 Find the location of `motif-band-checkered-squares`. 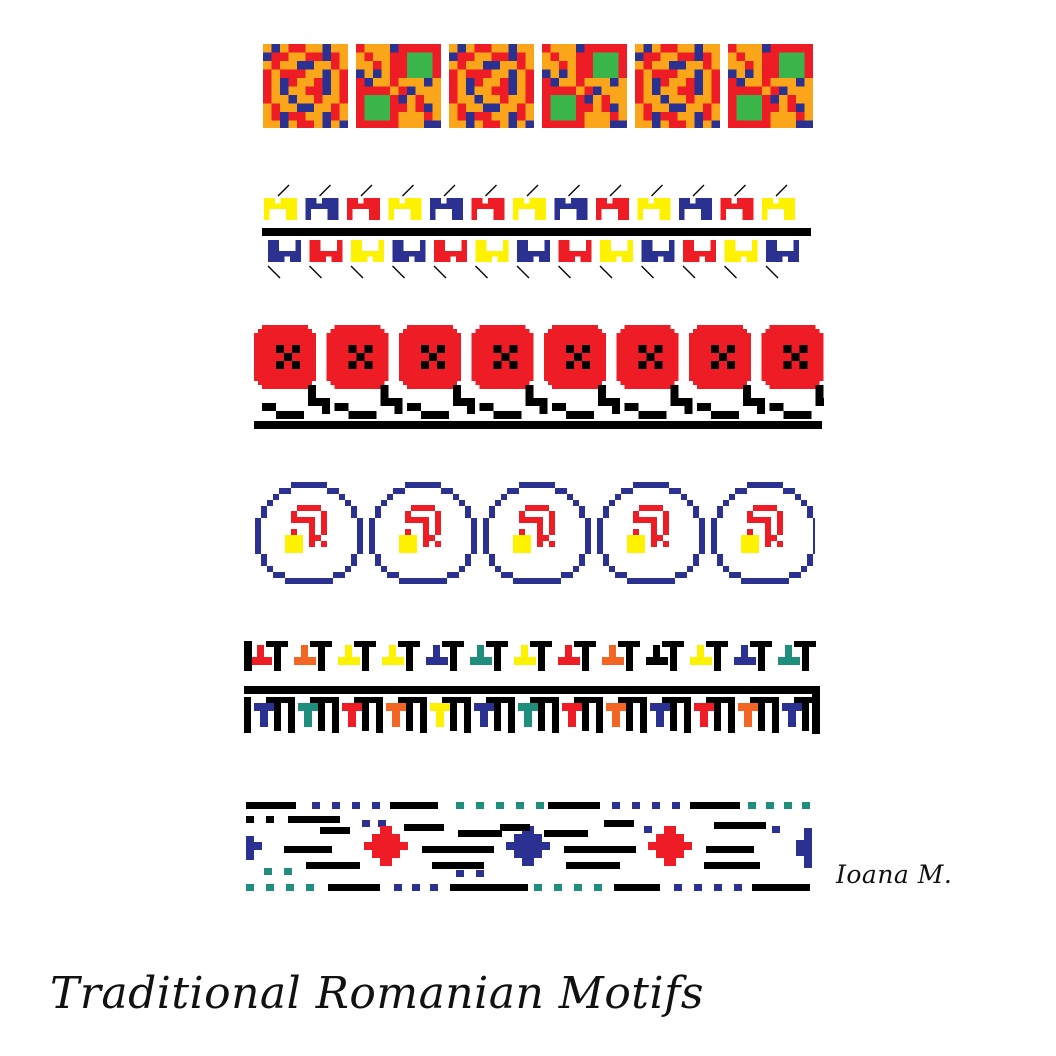

motif-band-checkered-squares is located at coordinates (538, 86).